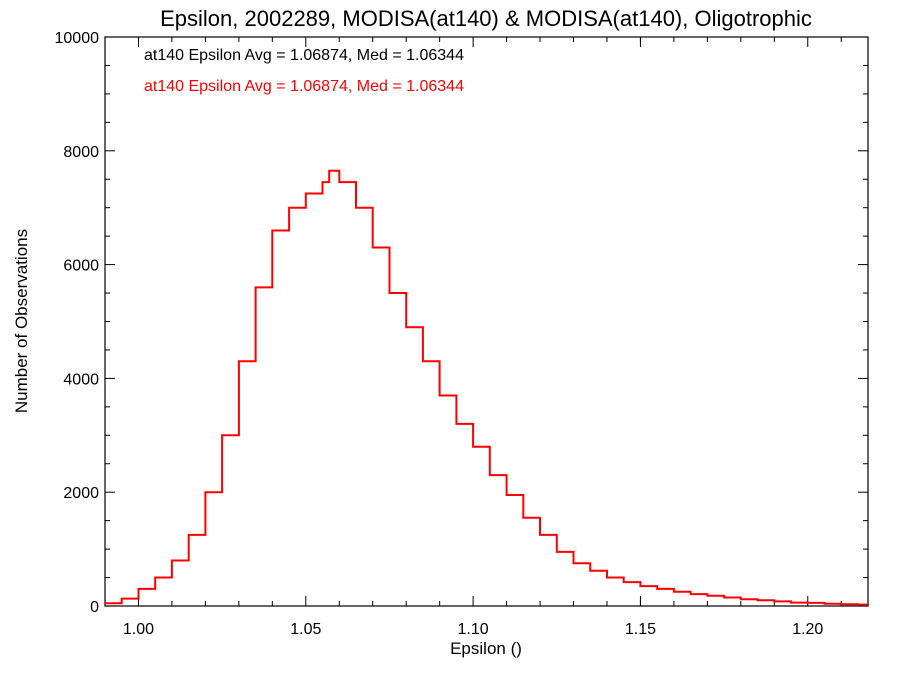 The width and height of the screenshot is (900, 675). What do you see at coordinates (81, 266) in the screenshot?
I see `y-tick-label: 6000` at bounding box center [81, 266].